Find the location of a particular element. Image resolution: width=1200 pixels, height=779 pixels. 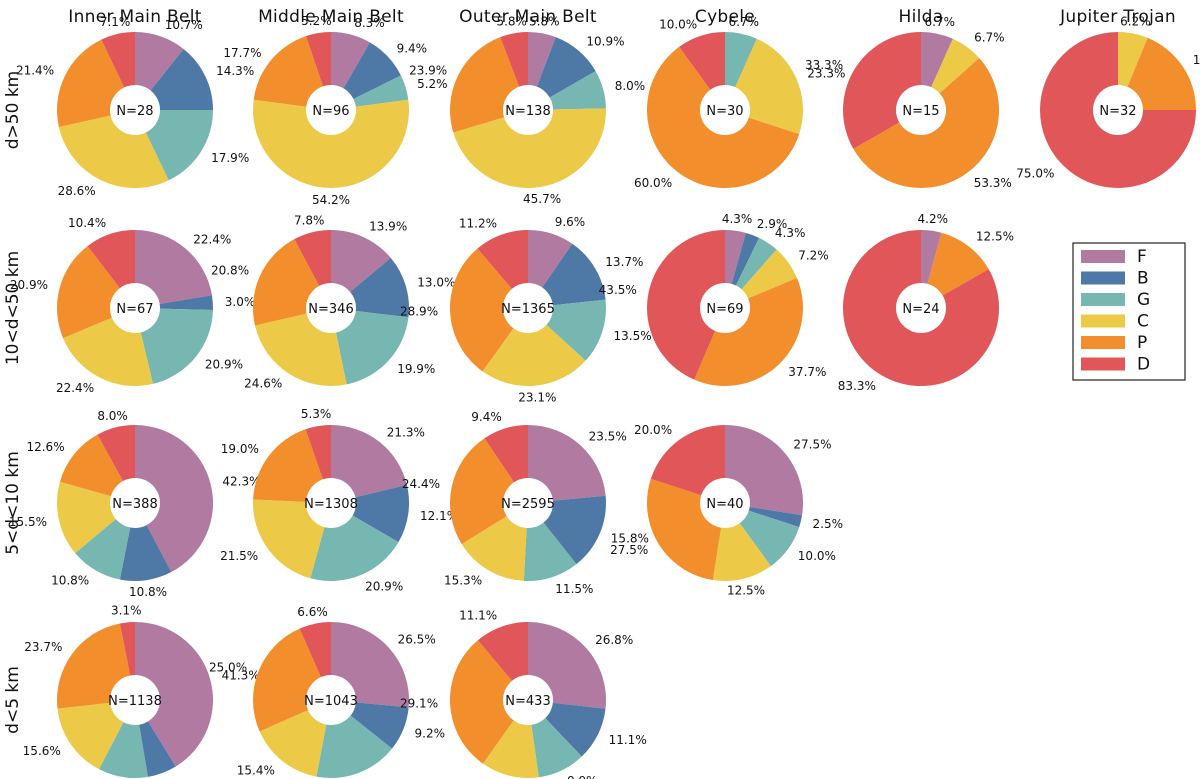

legend-label: P is located at coordinates (1142, 343).